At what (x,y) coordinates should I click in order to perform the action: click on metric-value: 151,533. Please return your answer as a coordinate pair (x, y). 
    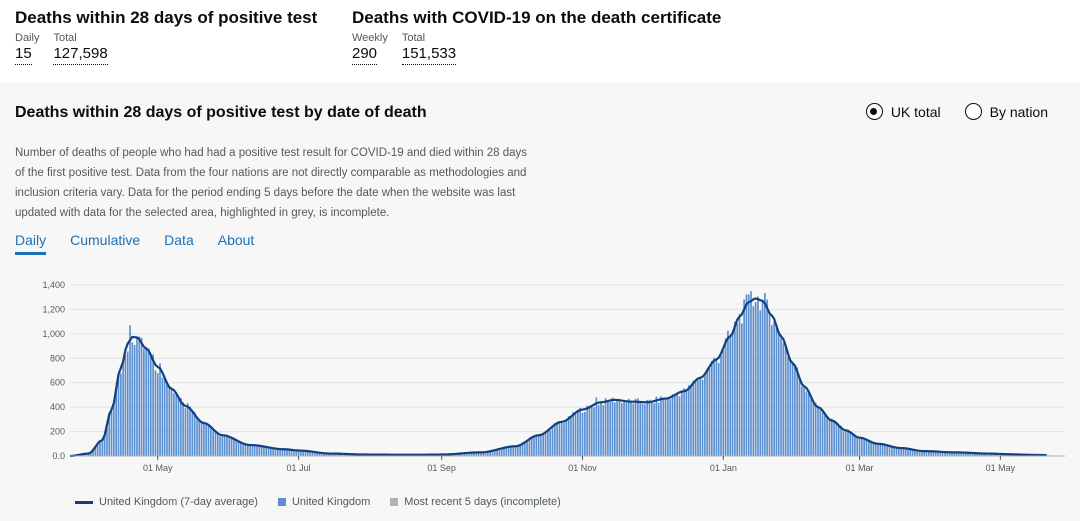
    Looking at the image, I should click on (429, 55).